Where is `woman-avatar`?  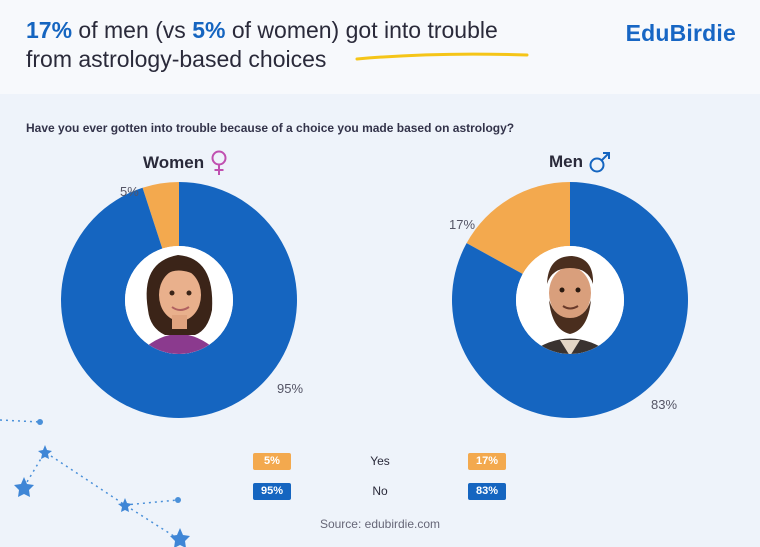 woman-avatar is located at coordinates (179, 300).